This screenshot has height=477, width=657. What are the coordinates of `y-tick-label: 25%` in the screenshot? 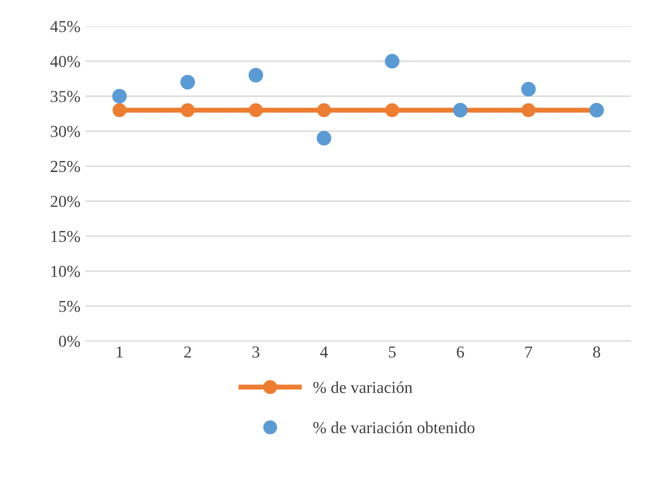 It's located at (65, 166).